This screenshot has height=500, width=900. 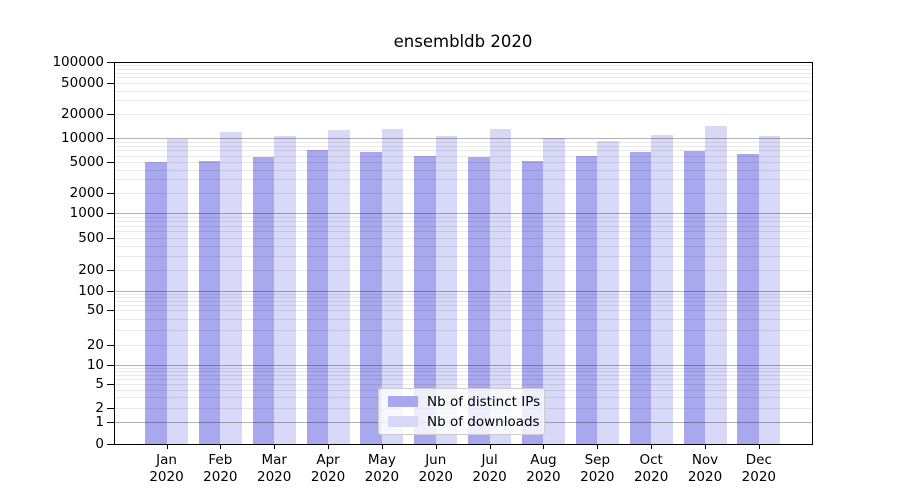 I want to click on bar-distinct-ips-mar, so click(x=263, y=300).